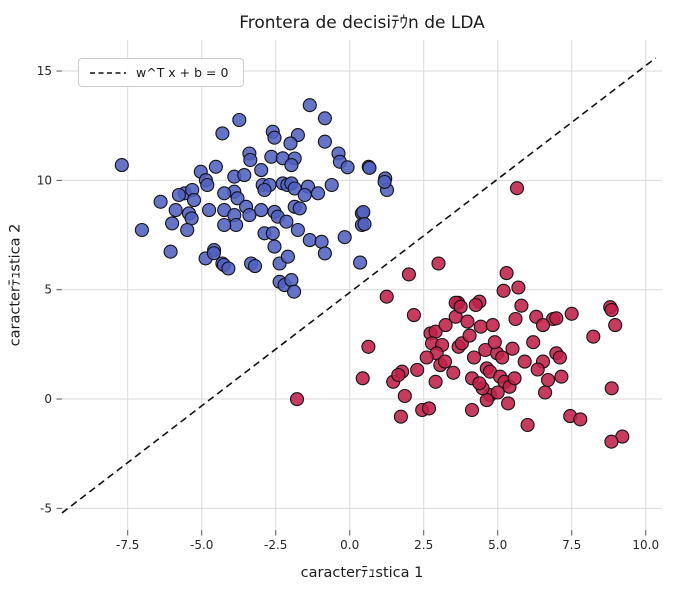 The image size is (690, 590). I want to click on x-tick-label: 5.0, so click(497, 545).